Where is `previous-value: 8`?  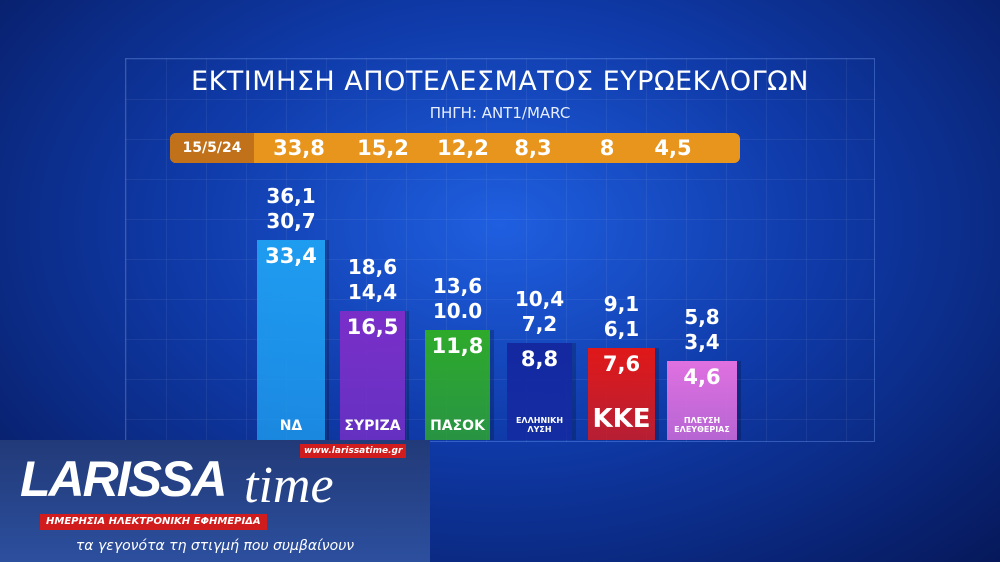
previous-value: 8 is located at coordinates (607, 148).